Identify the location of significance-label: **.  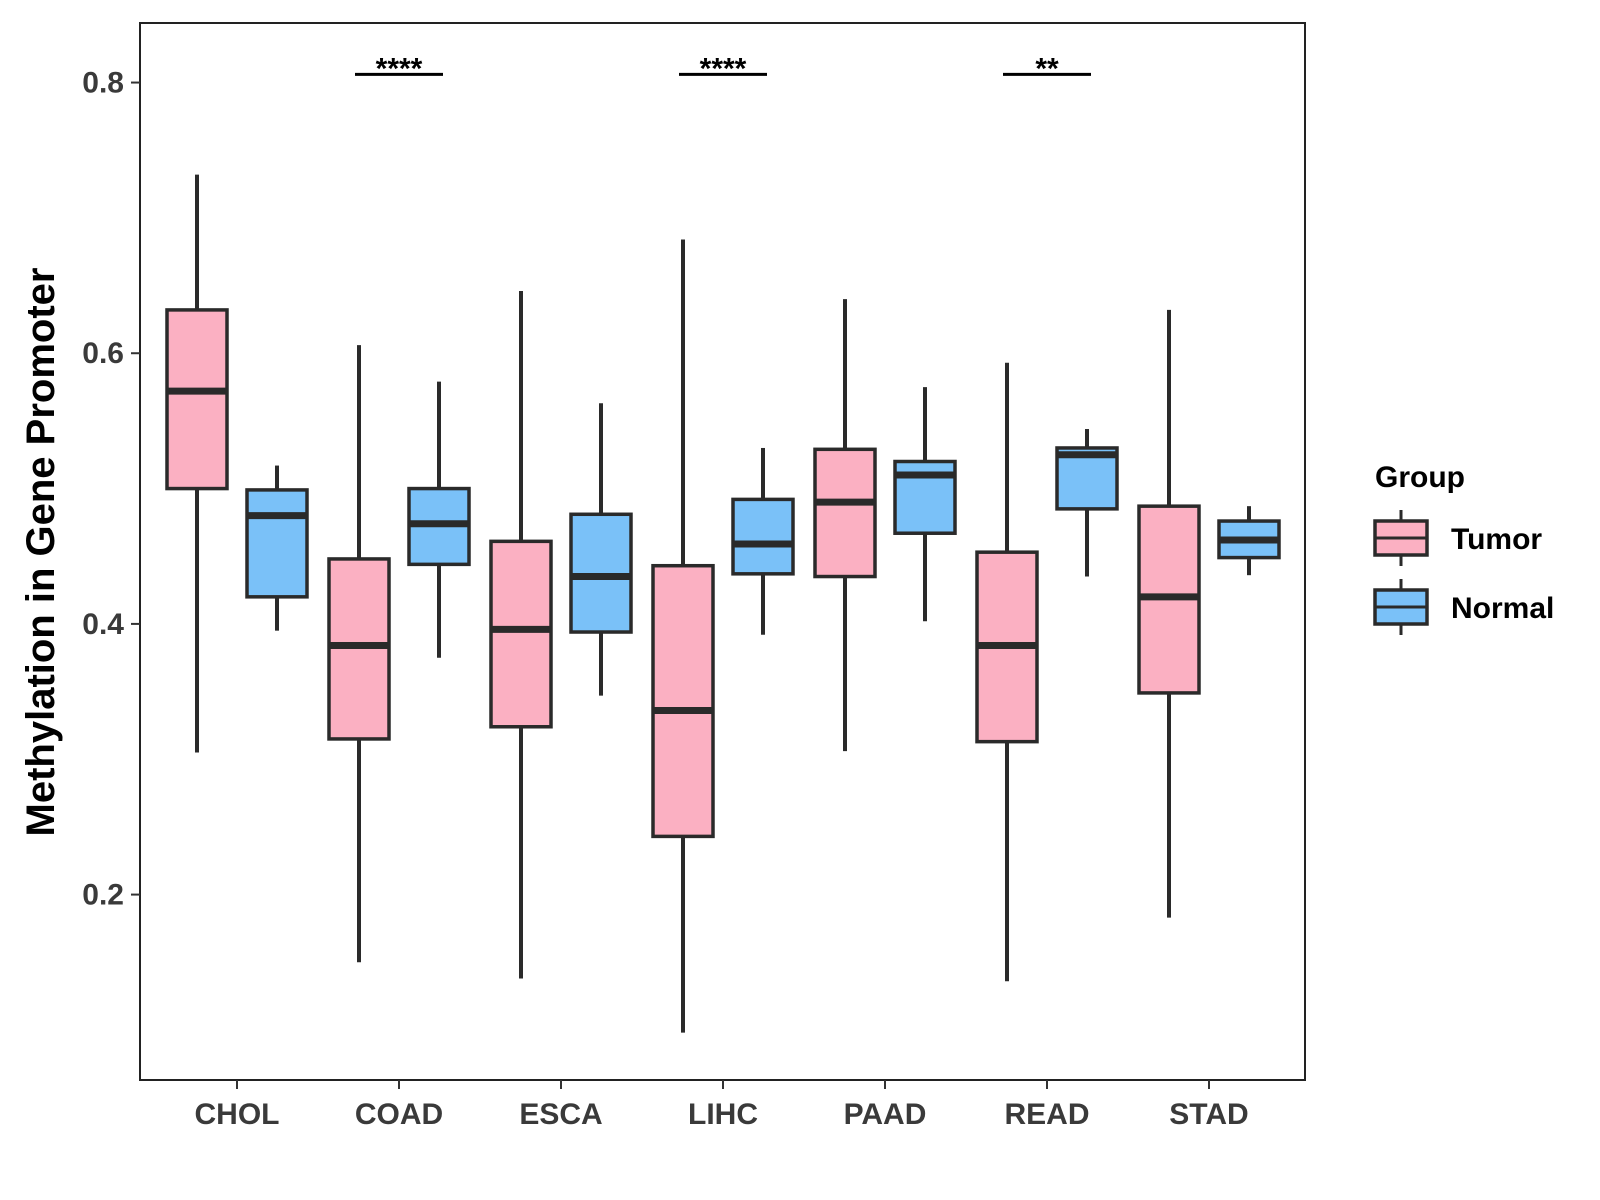
(1047, 68).